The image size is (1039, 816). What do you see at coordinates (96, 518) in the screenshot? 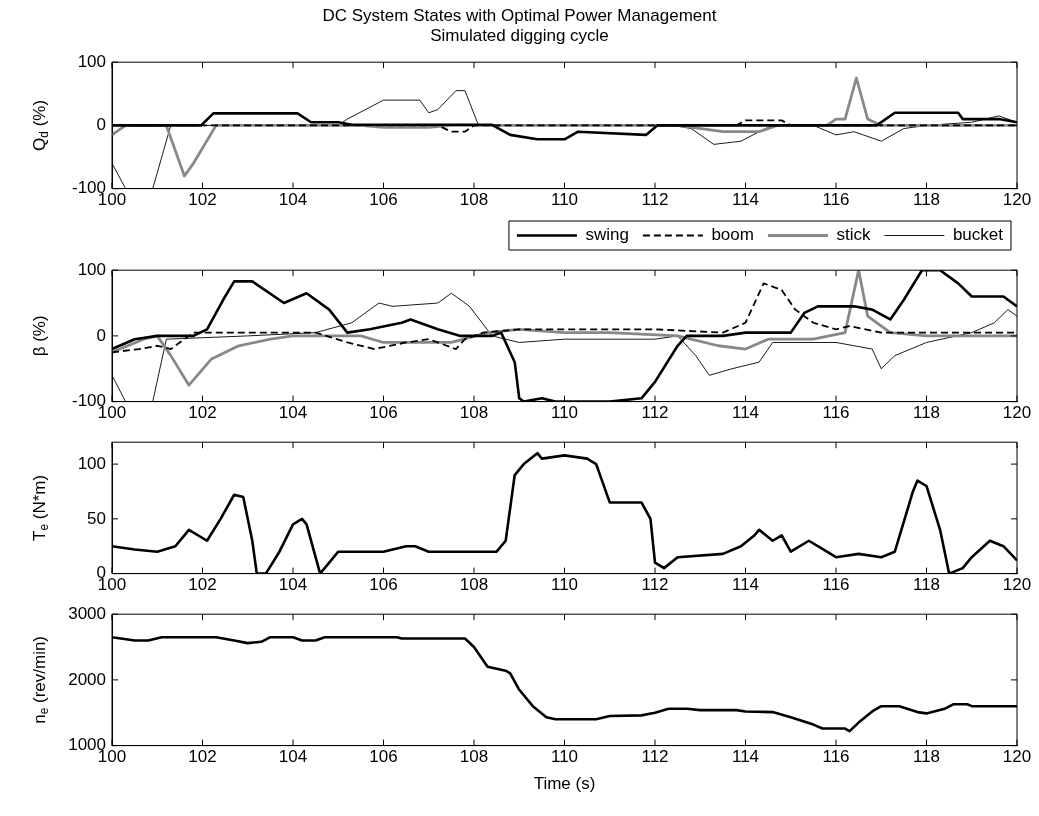
I see `y-tick-label: 50` at bounding box center [96, 518].